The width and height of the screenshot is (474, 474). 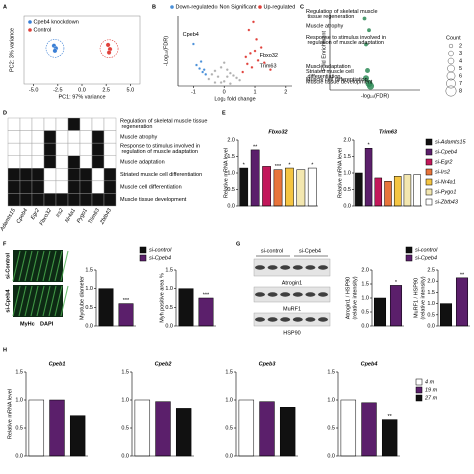 I want to click on legend-label: si-Irs2, so click(x=442, y=172).